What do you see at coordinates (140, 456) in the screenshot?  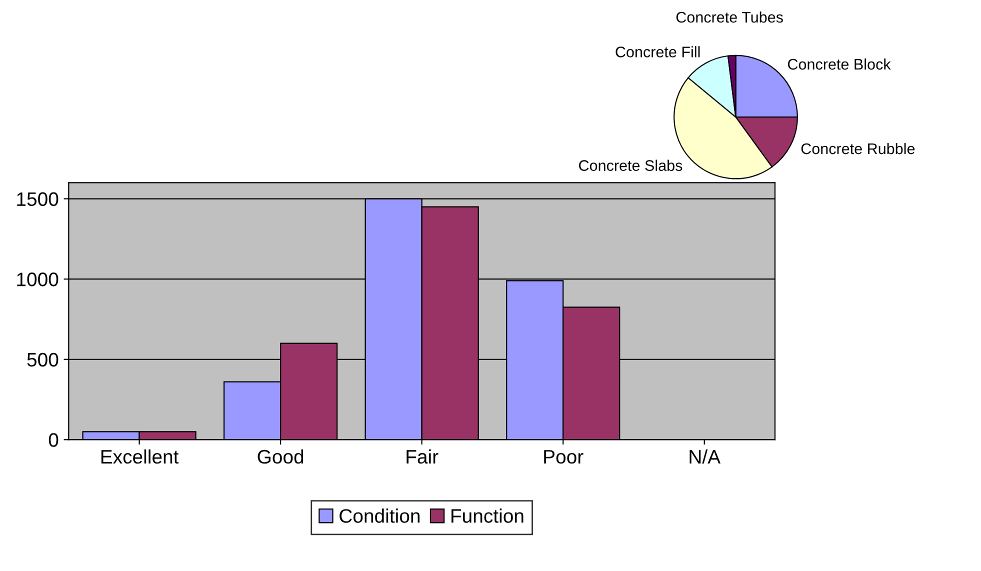 I see `x-tick-label: Excellent` at bounding box center [140, 456].